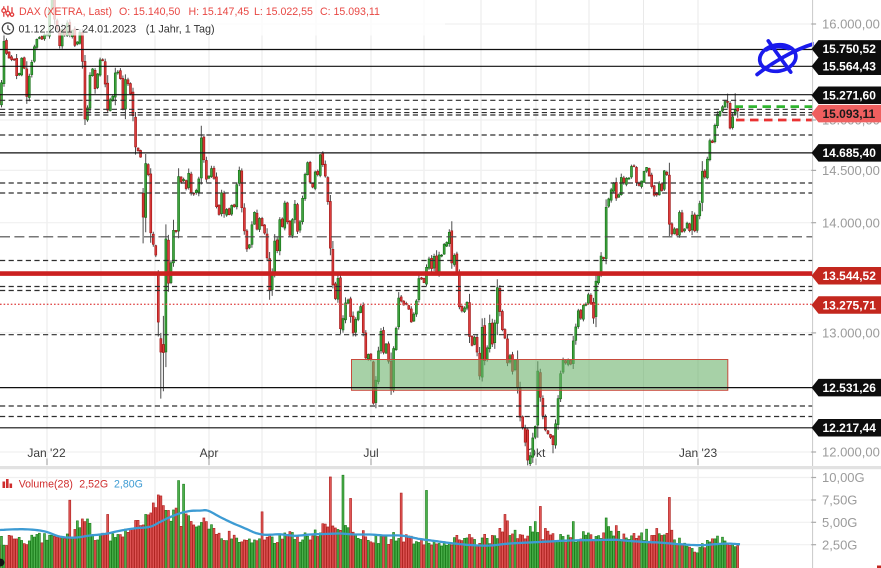  Describe the element at coordinates (850, 305) in the screenshot. I see `svg-text: 13.275,71` at that location.